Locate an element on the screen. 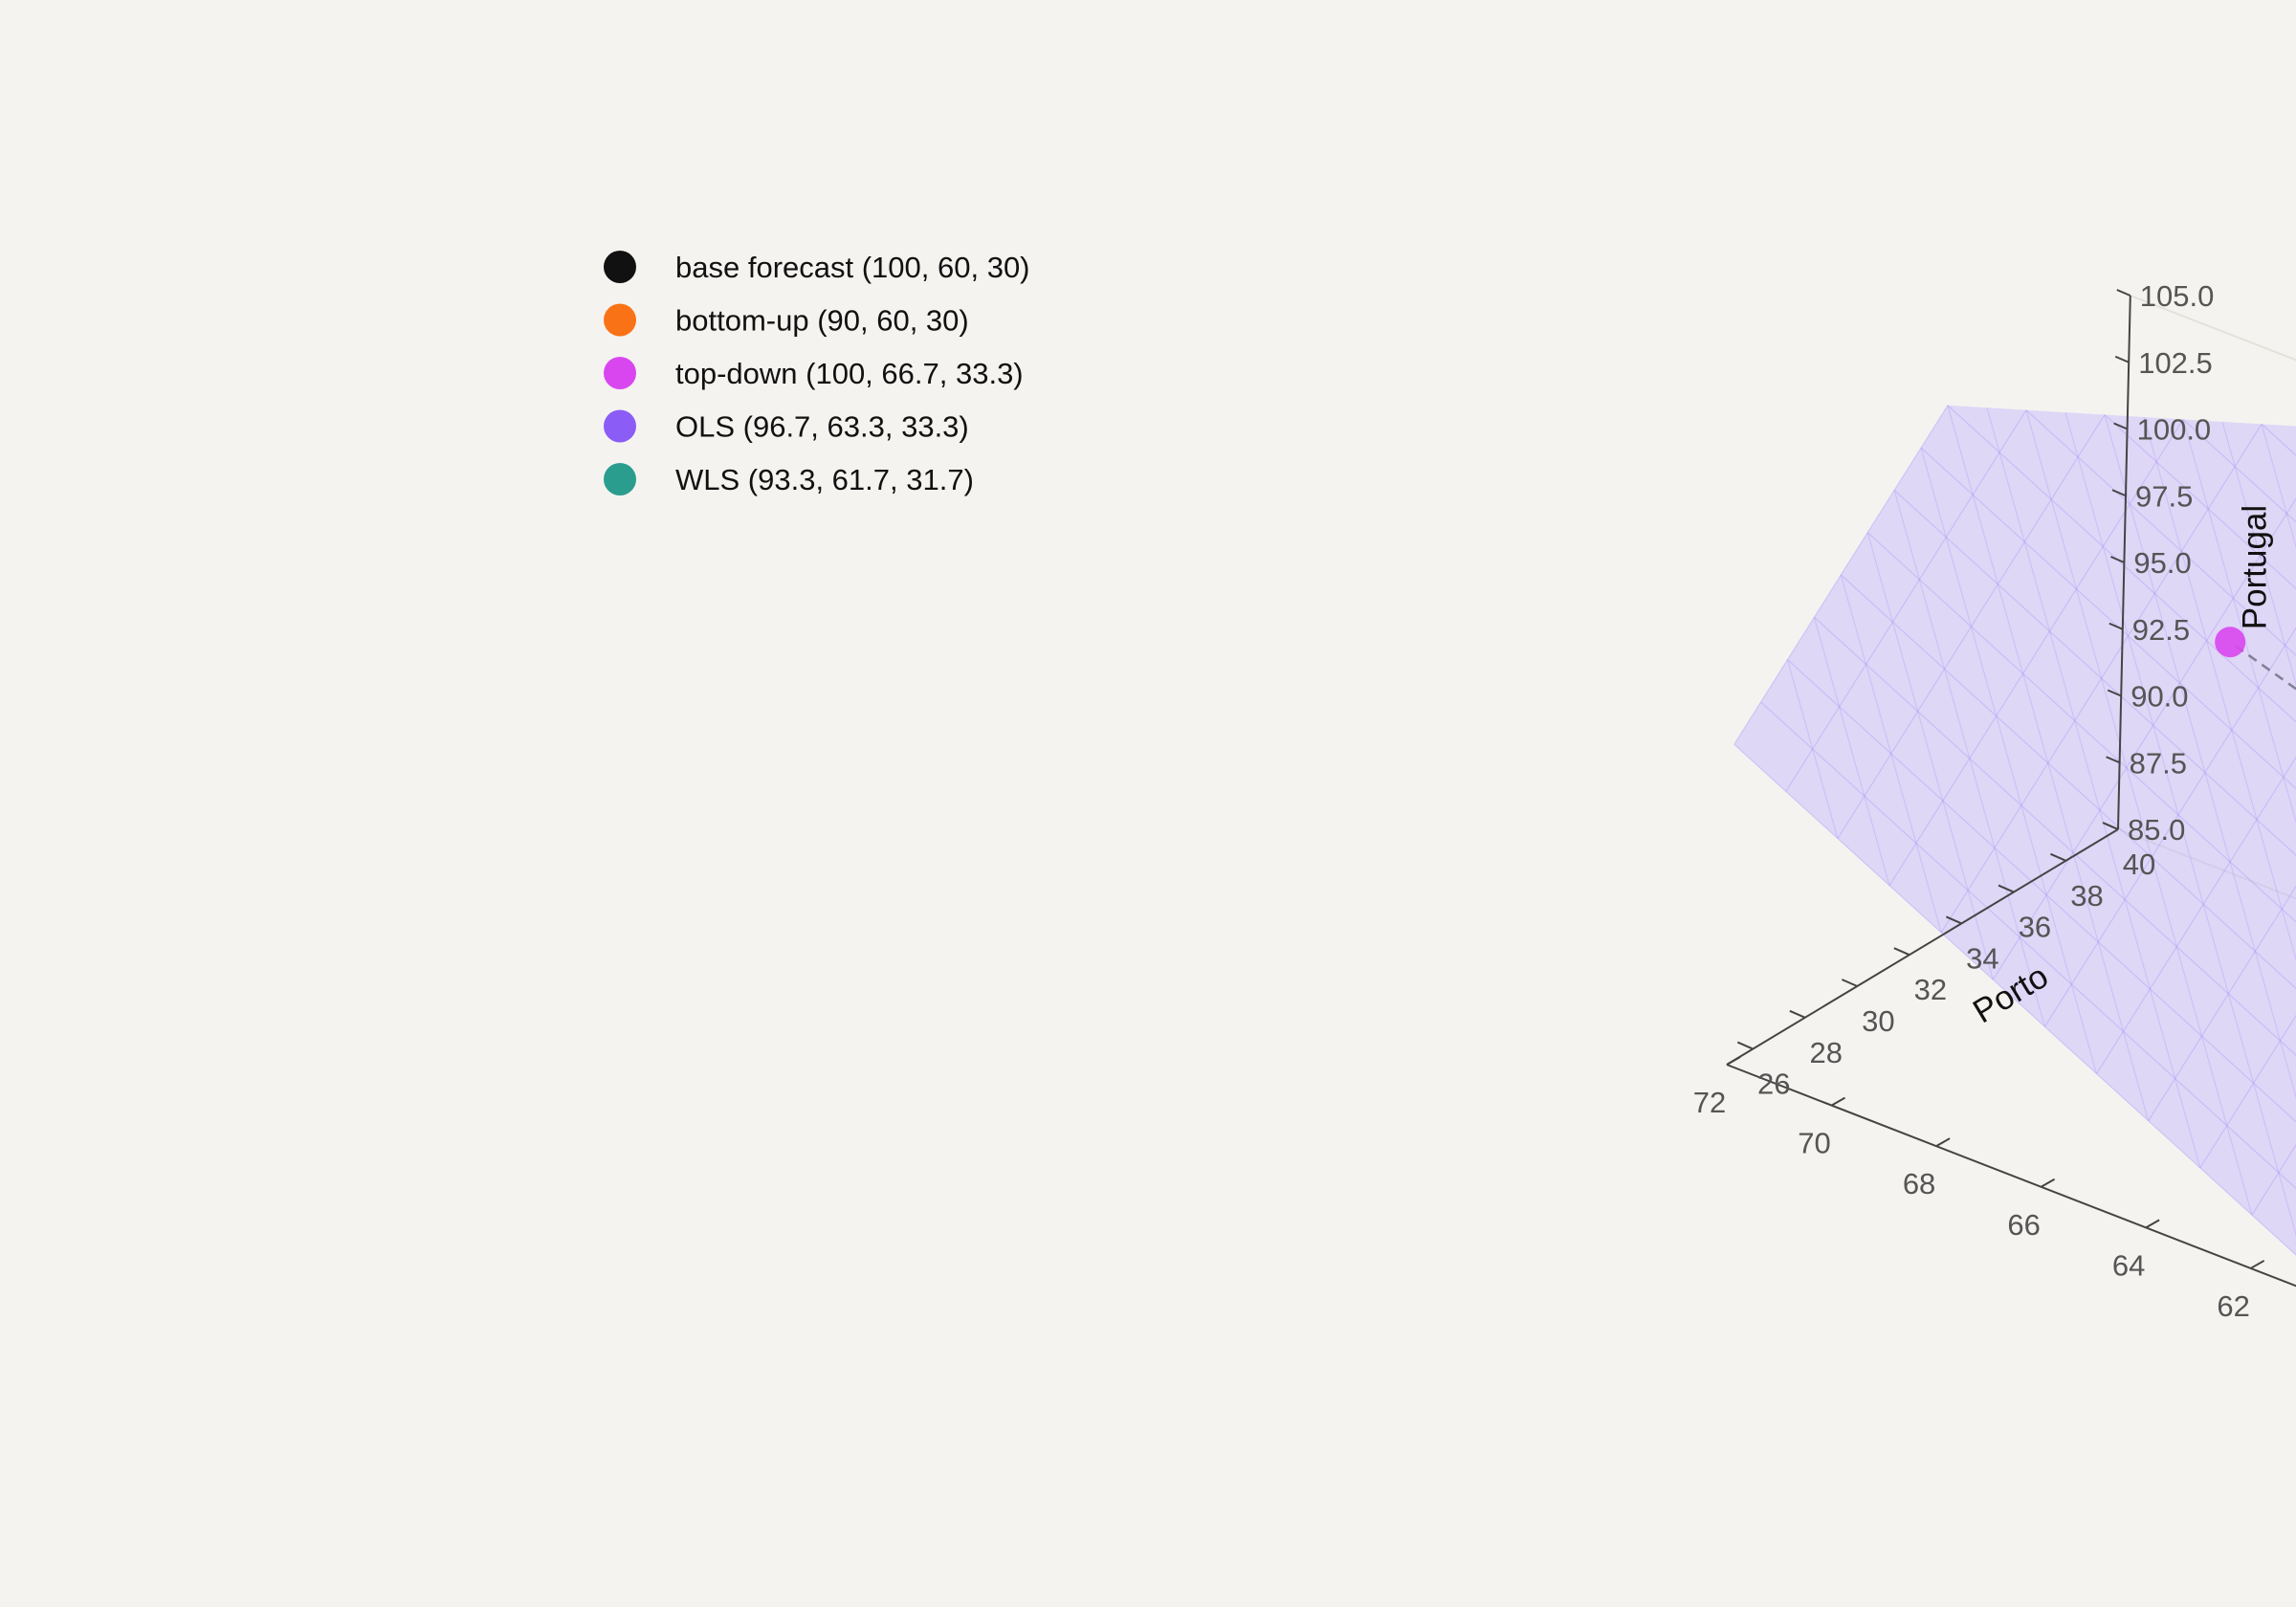  porto-tick-label: 30 is located at coordinates (1878, 1021).